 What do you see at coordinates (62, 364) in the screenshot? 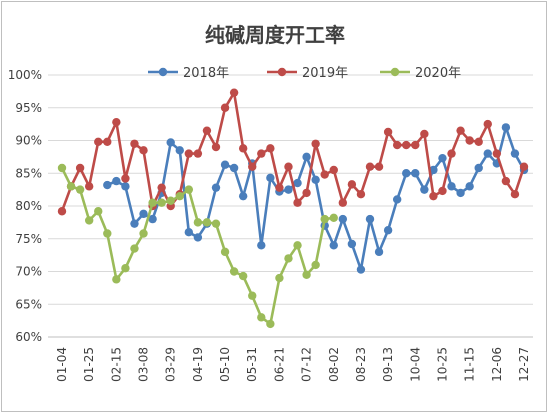
I see `x-tick-label: 01-04` at bounding box center [62, 364].